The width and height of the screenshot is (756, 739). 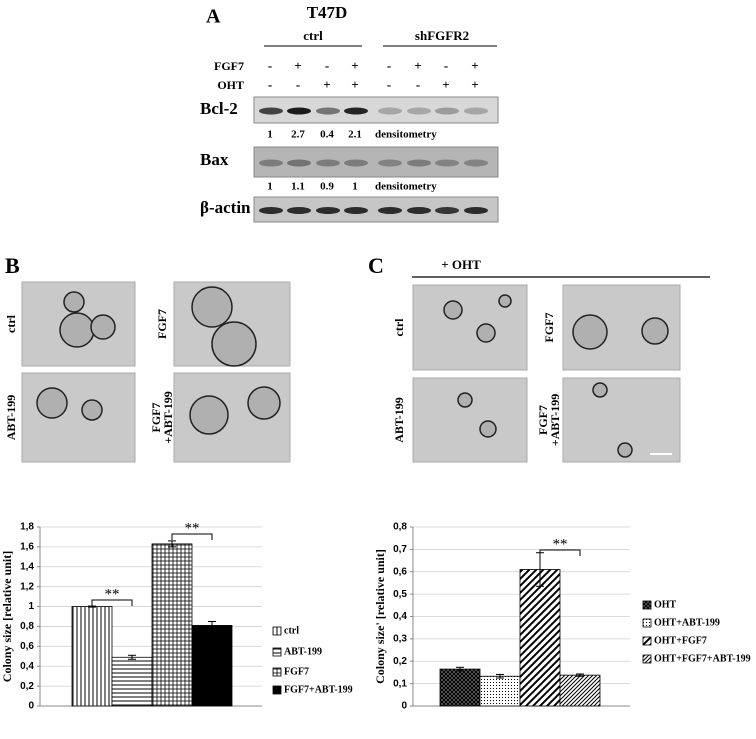 I want to click on densitometry-value: 0.9, so click(x=327, y=187).